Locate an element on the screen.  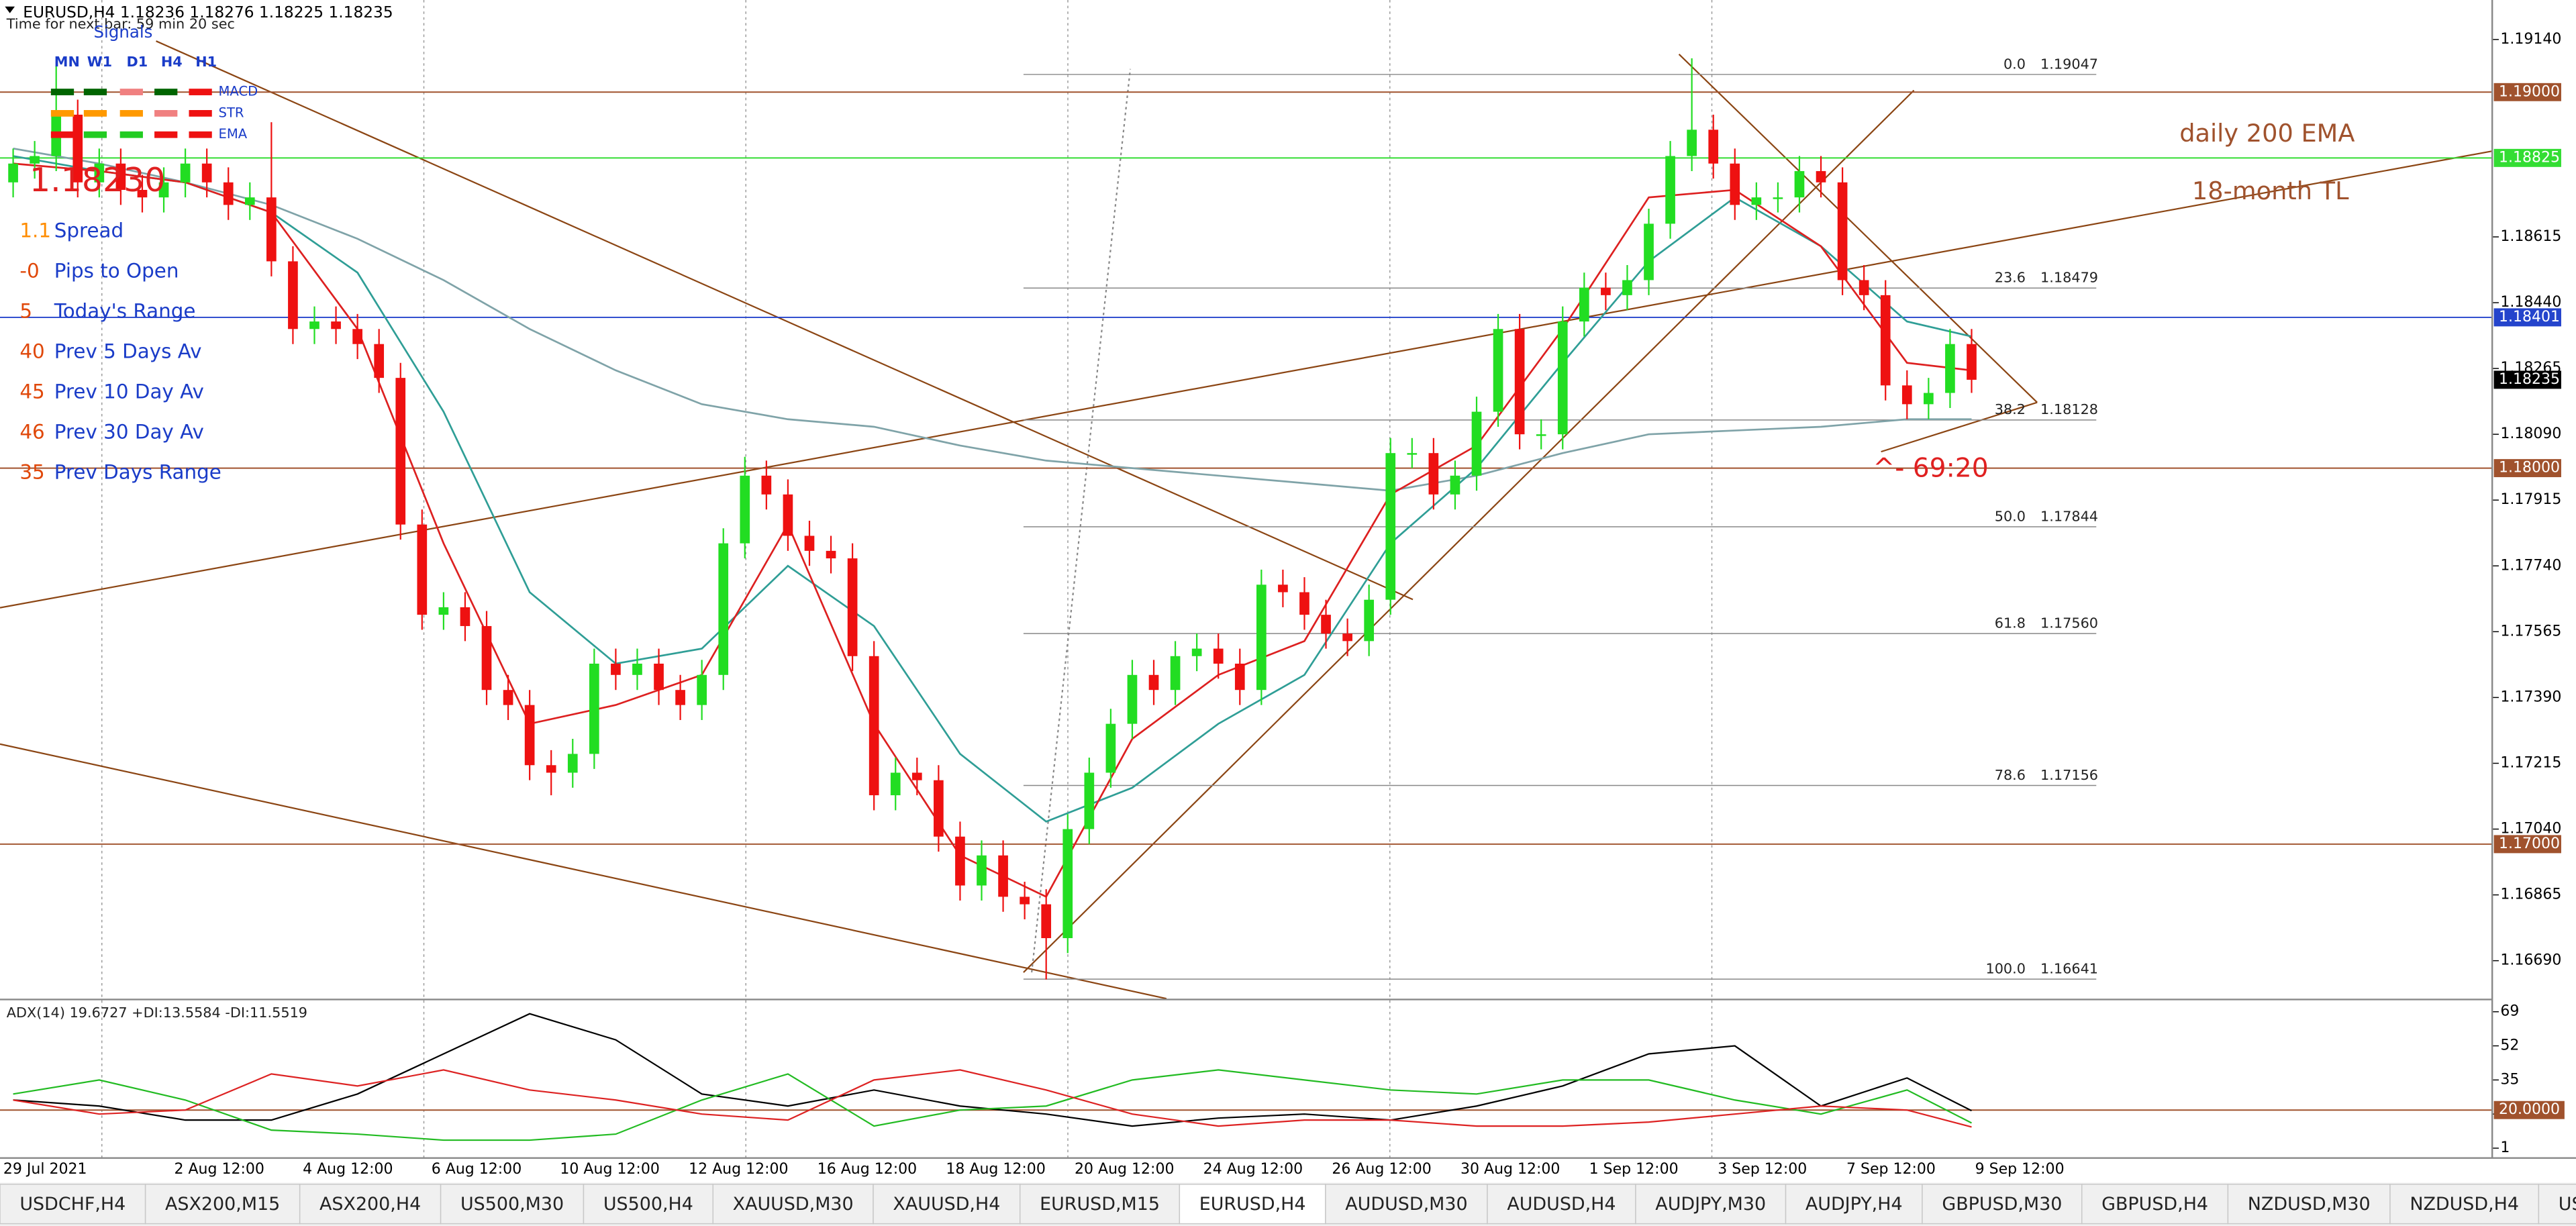
tab-label: EURUSD,H4 is located at coordinates (1252, 1204).